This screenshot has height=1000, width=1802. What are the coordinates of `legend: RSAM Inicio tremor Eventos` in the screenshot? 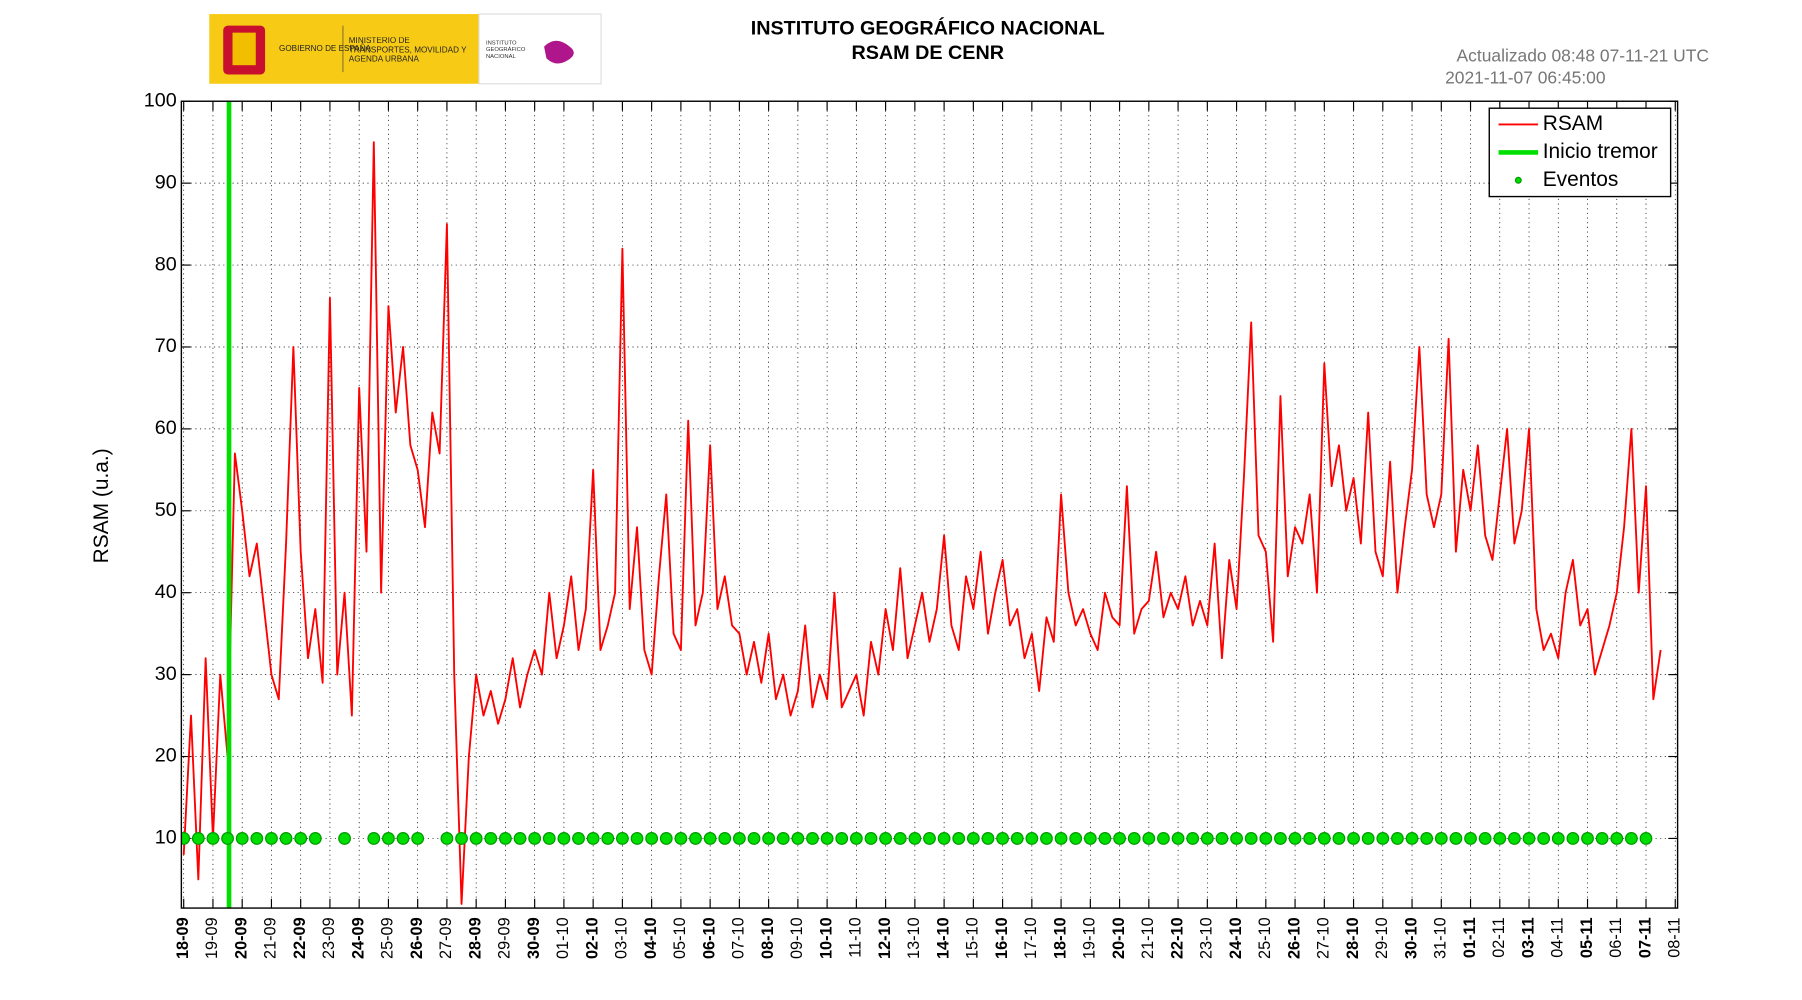 It's located at (1580, 152).